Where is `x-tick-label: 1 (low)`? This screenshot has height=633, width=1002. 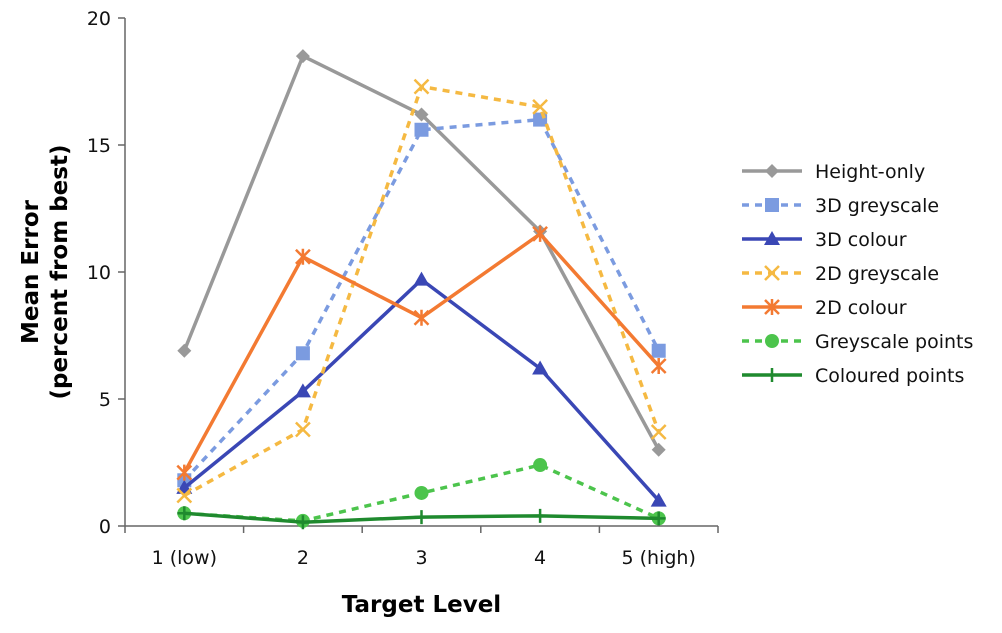
x-tick-label: 1 (low) is located at coordinates (184, 558).